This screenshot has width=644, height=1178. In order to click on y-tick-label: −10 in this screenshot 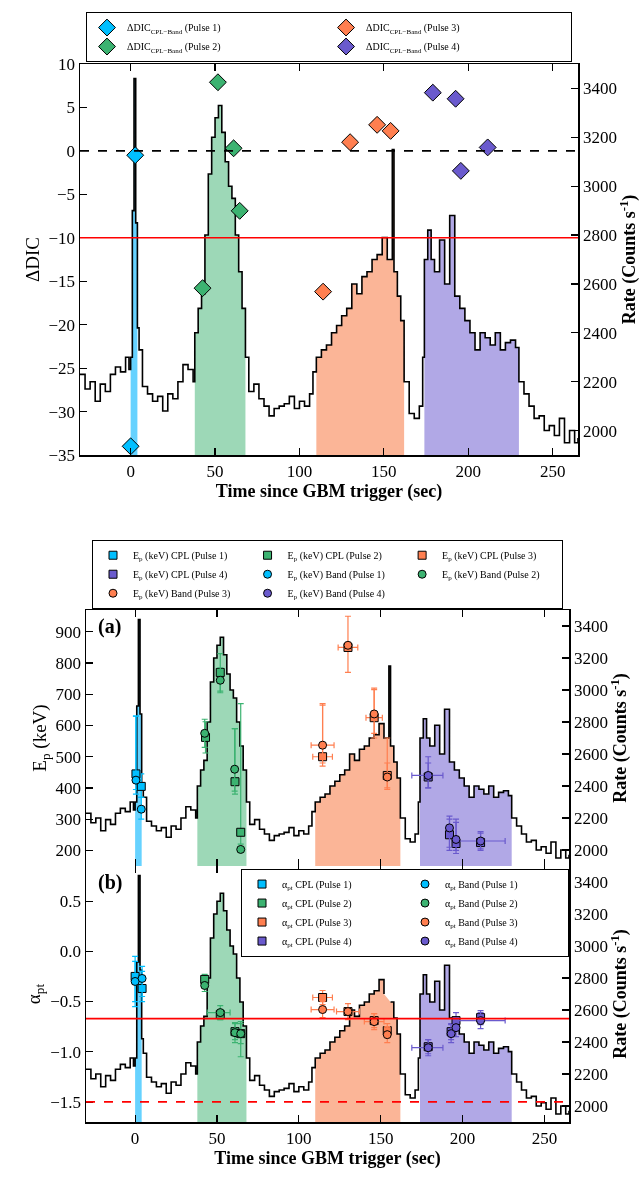, I will do `click(62, 238)`.